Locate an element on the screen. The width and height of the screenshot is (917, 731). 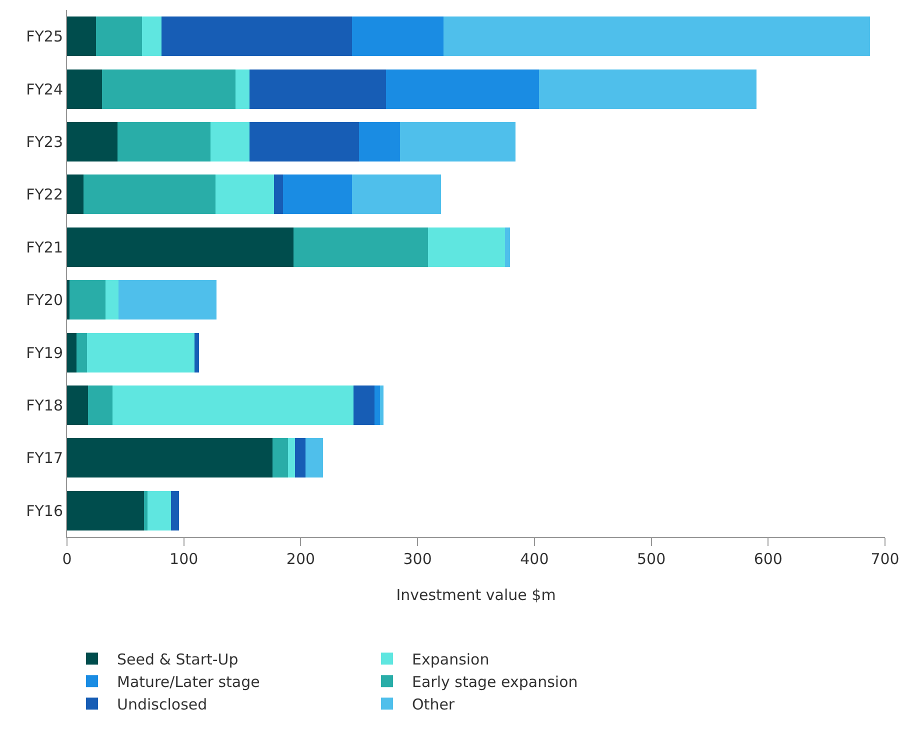
y-tick-label: FY22 is located at coordinates (44, 195).